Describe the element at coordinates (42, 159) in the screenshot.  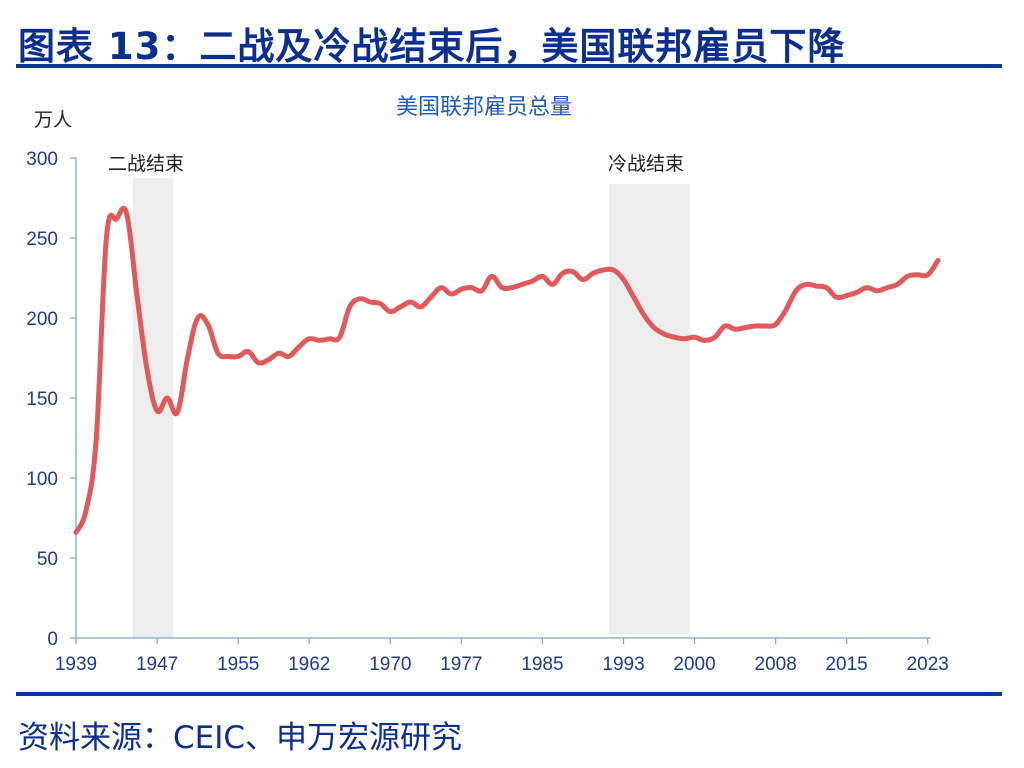
I see `y-tick-label: 300` at that location.